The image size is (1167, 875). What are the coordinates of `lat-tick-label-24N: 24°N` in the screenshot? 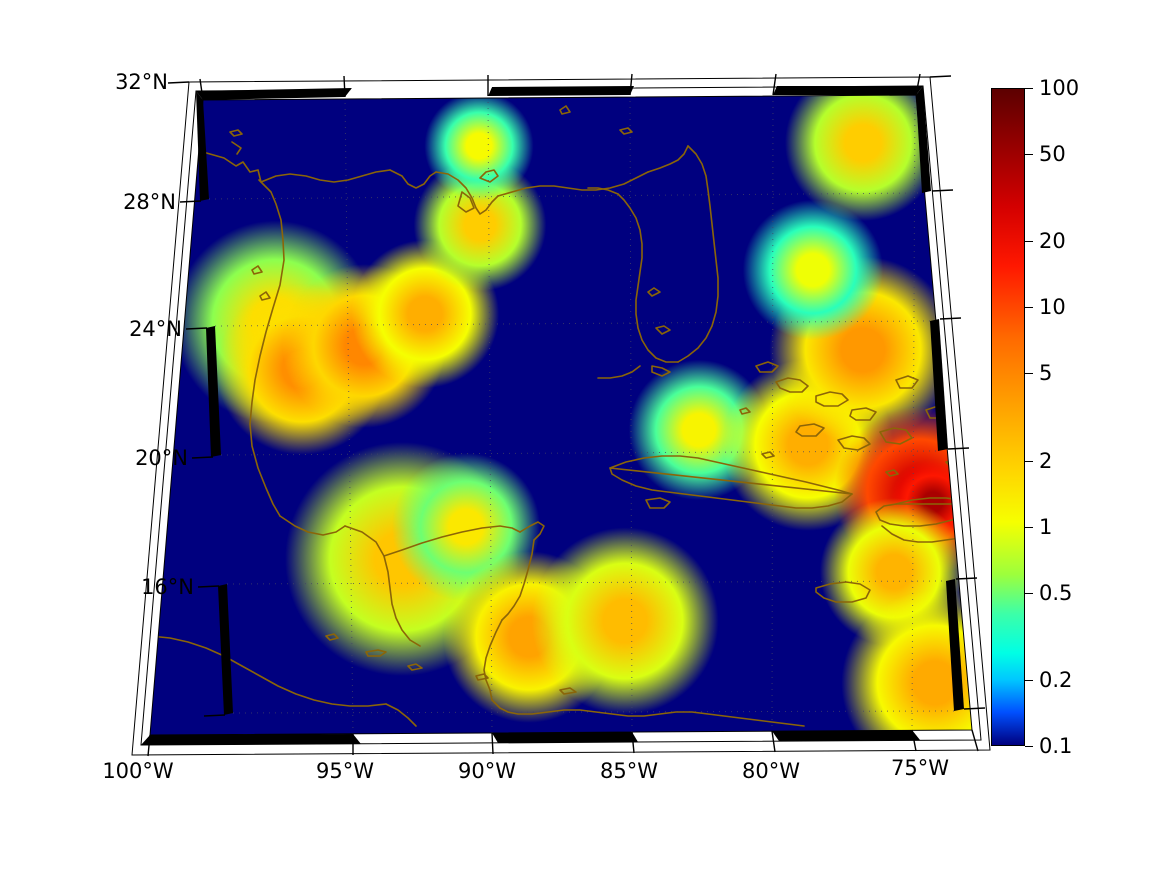 It's located at (155, 329).